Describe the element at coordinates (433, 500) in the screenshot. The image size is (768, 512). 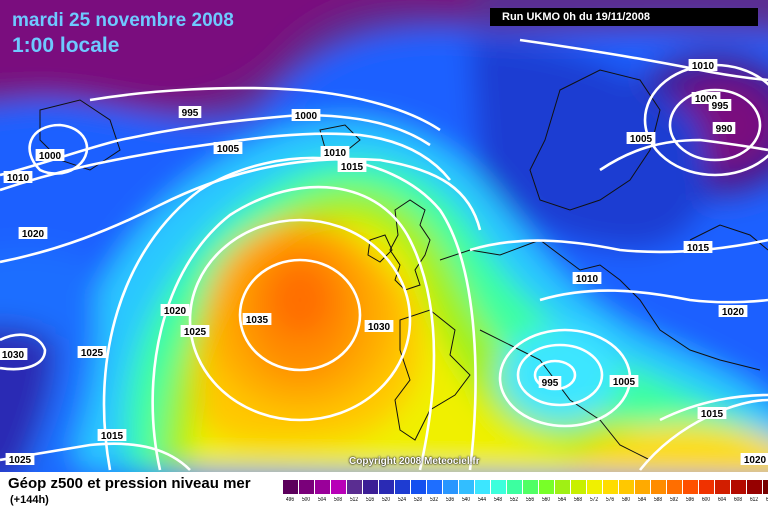
I see `legend-label: 532` at that location.